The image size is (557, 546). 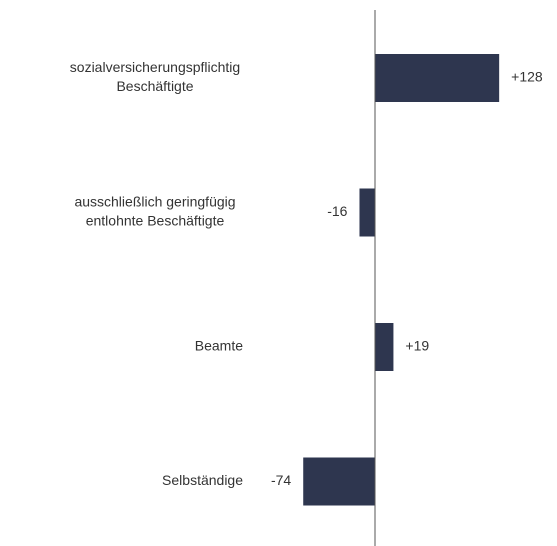 What do you see at coordinates (527, 77) in the screenshot?
I see `value-label: +128` at bounding box center [527, 77].